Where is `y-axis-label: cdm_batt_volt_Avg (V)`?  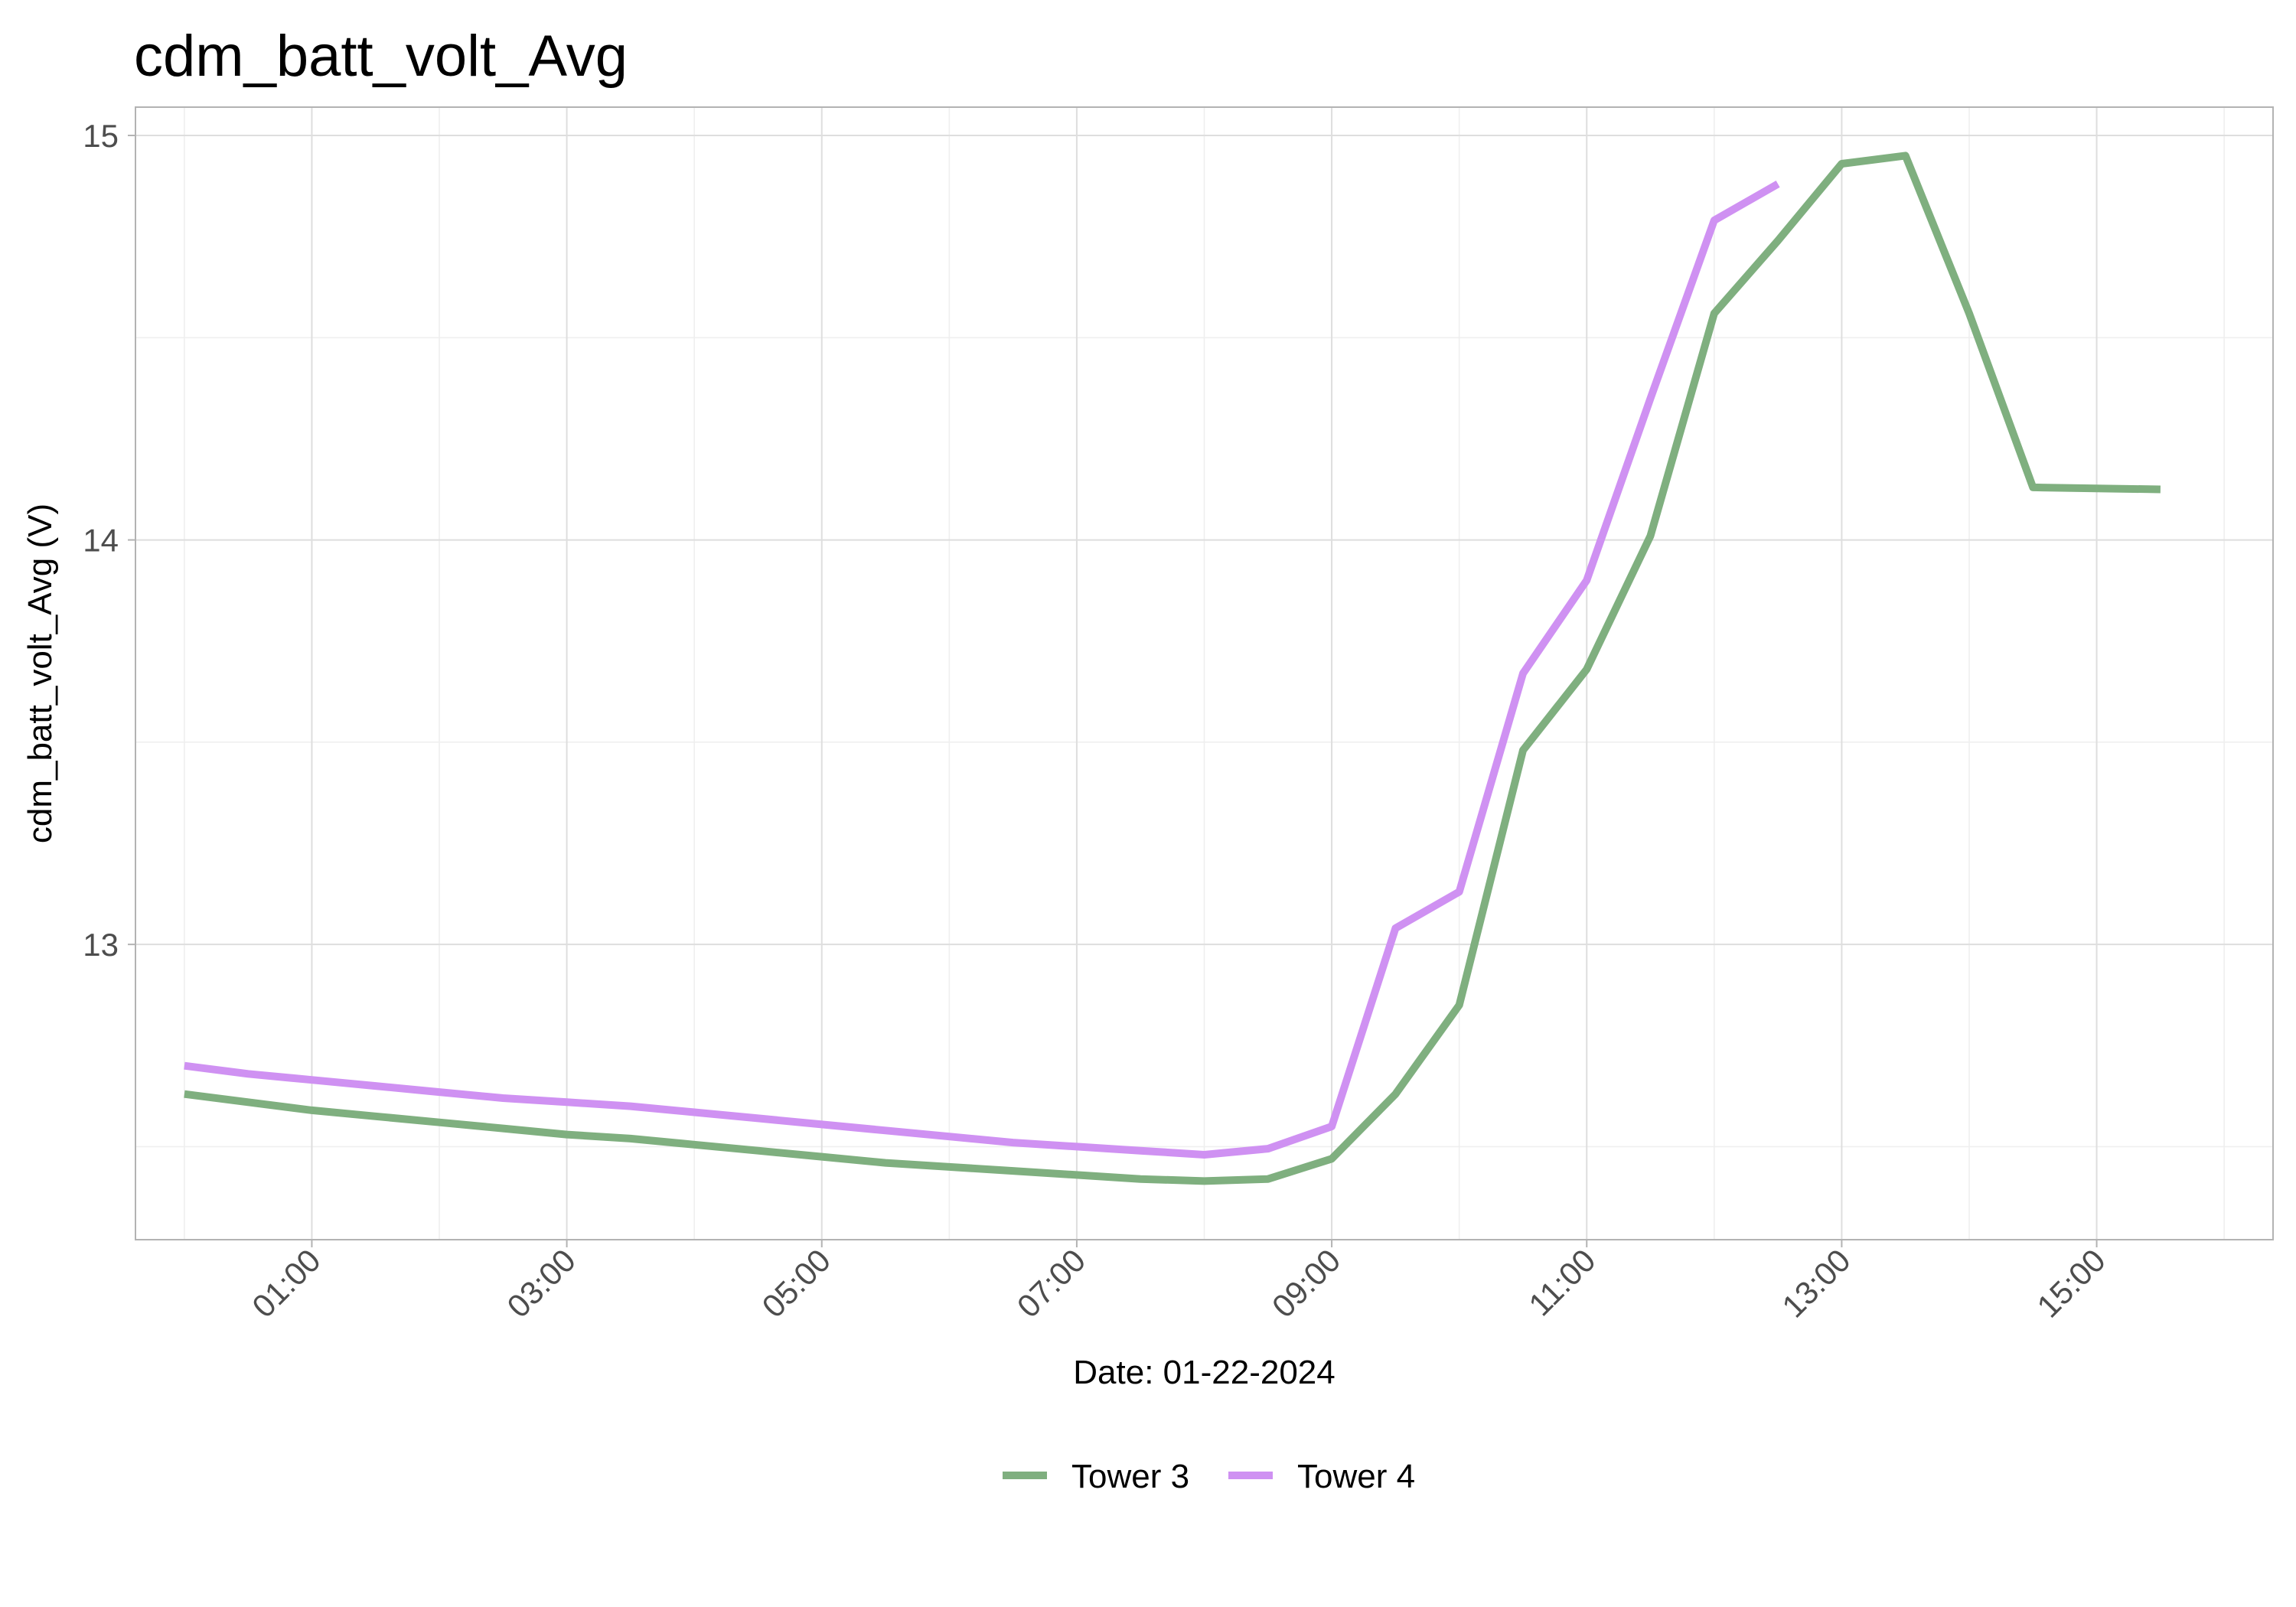 y-axis-label: cdm_batt_volt_Avg (V) is located at coordinates (40, 673).